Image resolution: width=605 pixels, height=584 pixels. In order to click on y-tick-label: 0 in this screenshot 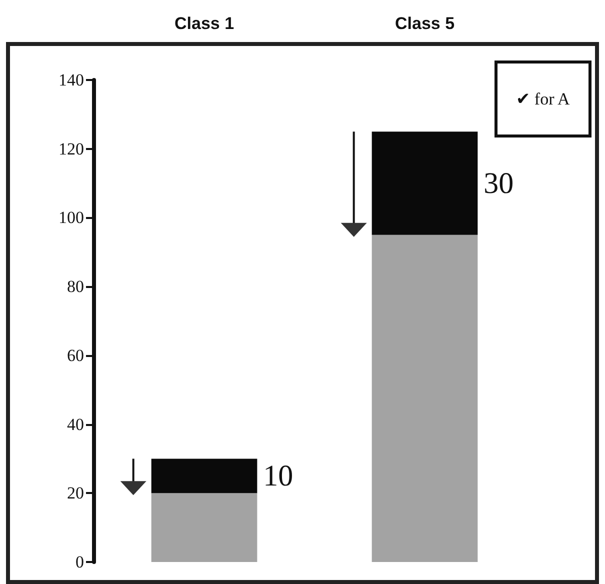, I will do `click(80, 562)`.